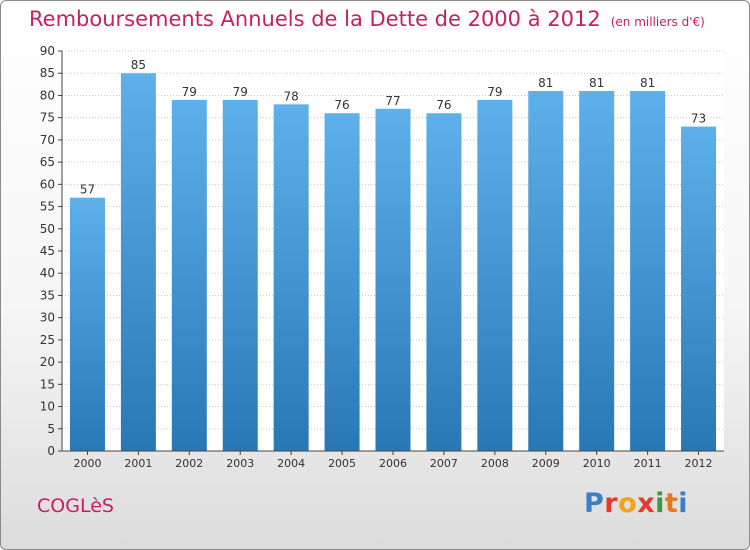  I want to click on logo-letter: r, so click(611, 503).